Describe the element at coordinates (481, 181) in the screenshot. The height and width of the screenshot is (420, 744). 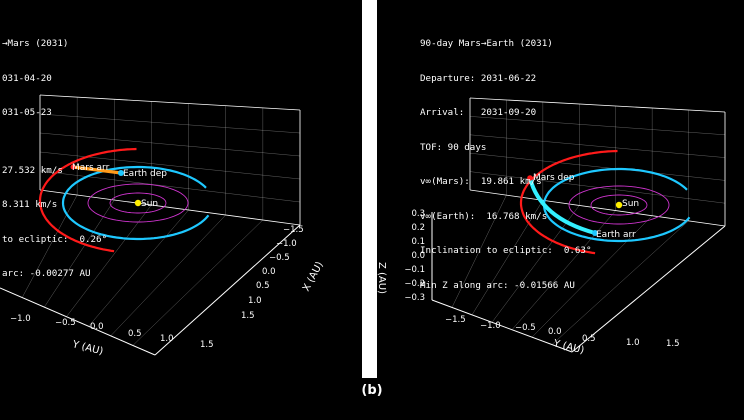
I see `right-info-line: v∞(Mars): 19.861 km/s` at that location.